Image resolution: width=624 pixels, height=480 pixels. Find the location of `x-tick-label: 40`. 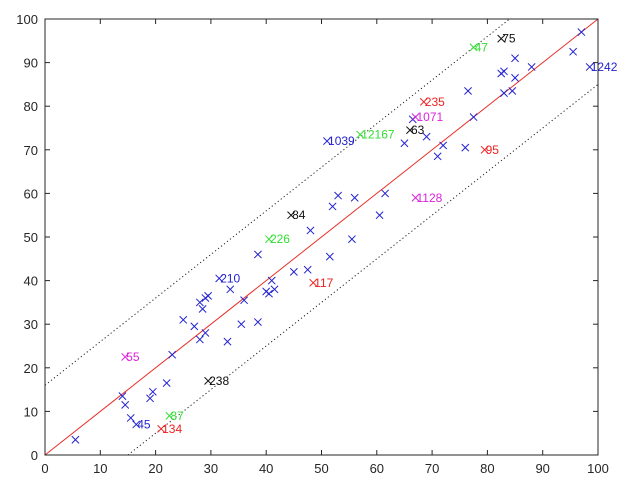

x-tick-label: 40 is located at coordinates (266, 468).